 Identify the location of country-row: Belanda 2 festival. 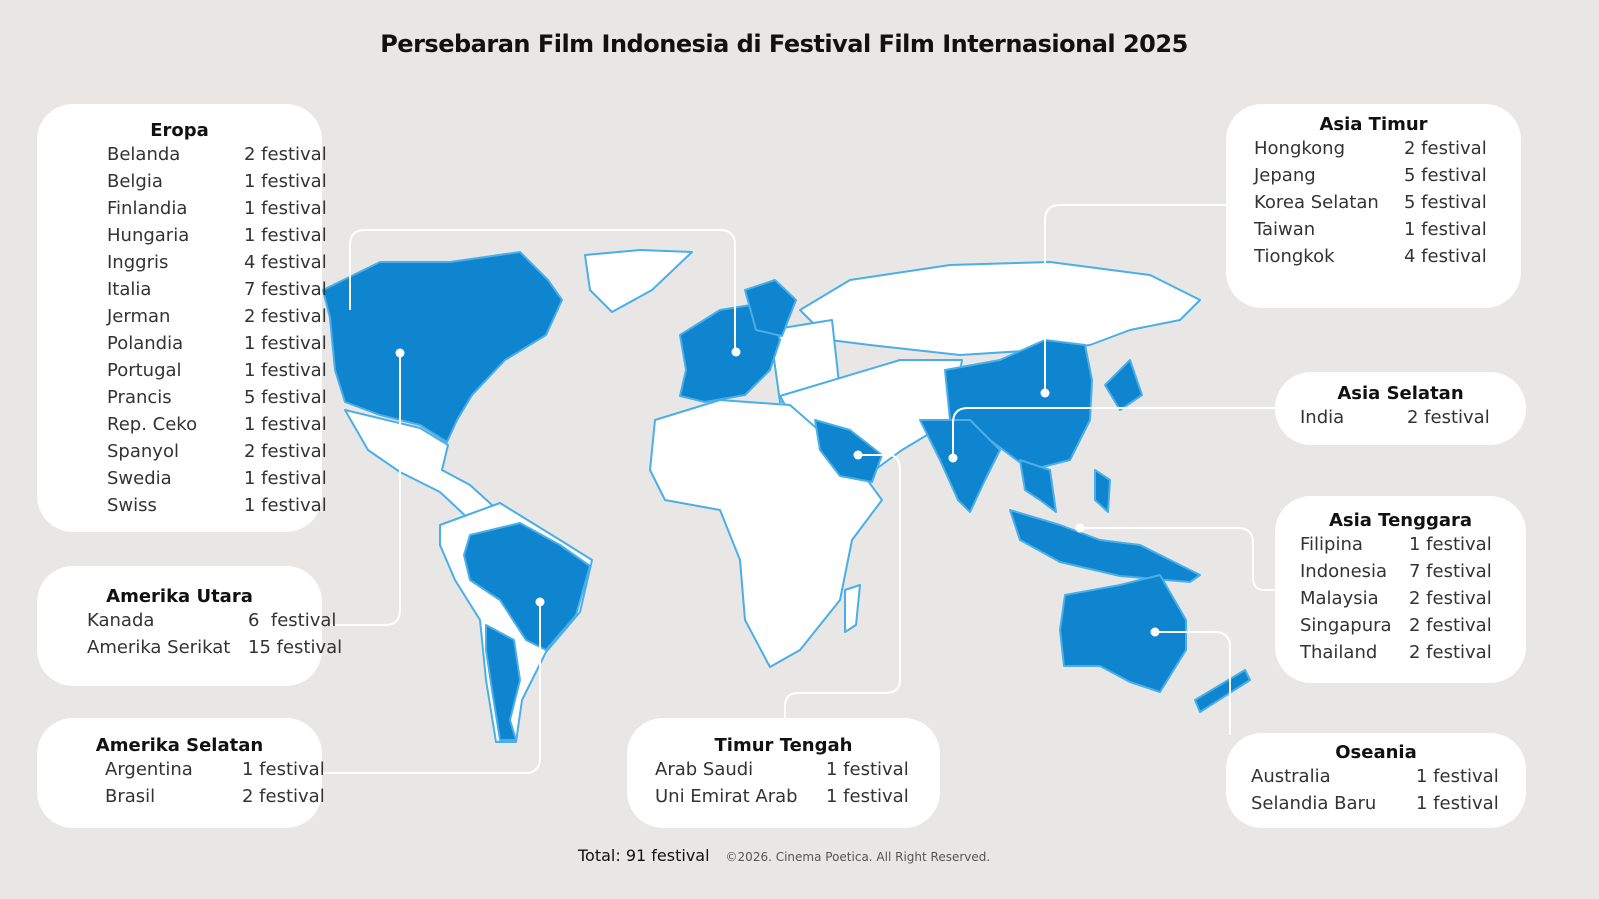
(182, 154).